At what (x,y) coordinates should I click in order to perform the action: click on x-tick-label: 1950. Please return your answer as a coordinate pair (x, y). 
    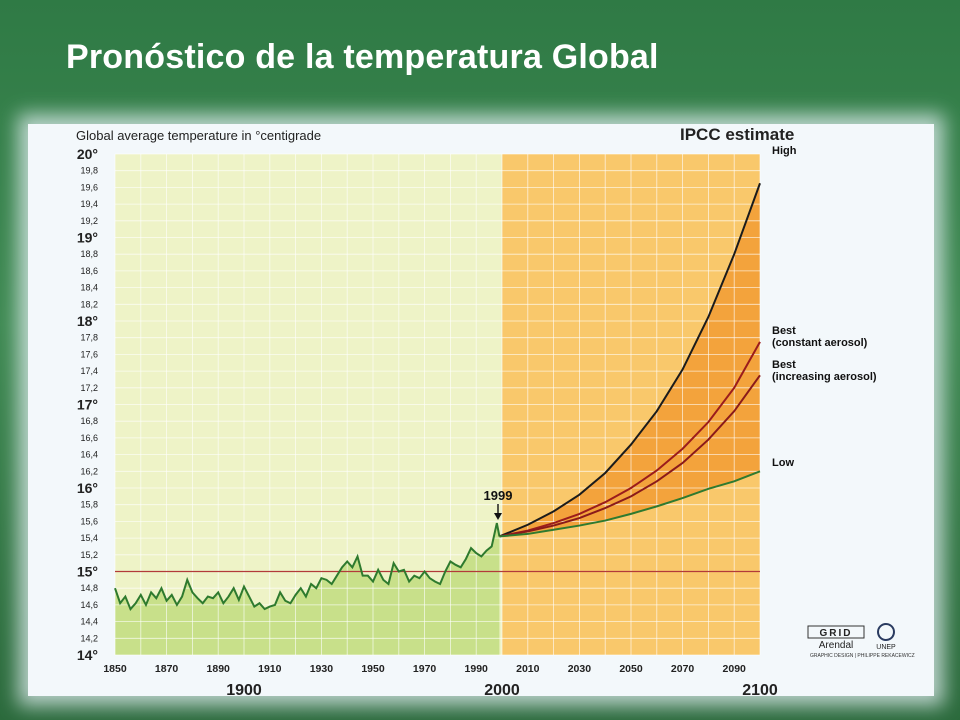
    Looking at the image, I should click on (373, 669).